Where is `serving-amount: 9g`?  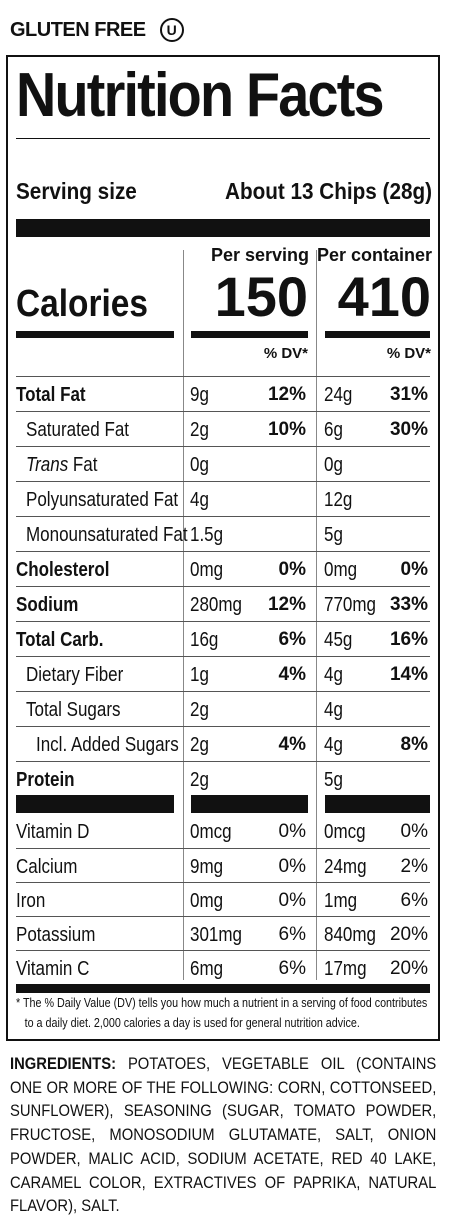
serving-amount: 9g is located at coordinates (199, 395).